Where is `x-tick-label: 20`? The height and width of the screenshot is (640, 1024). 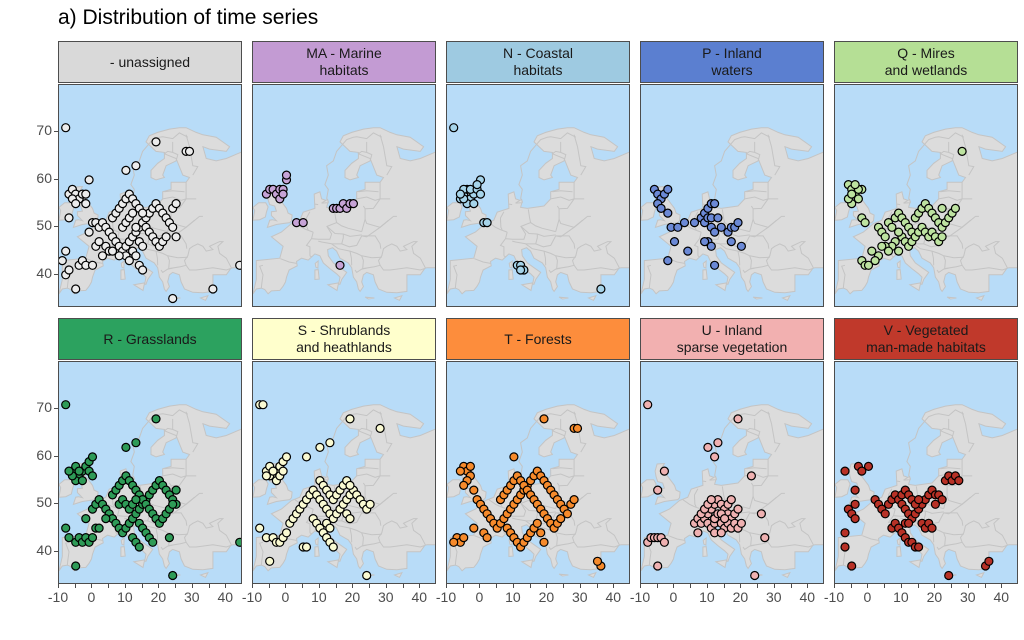
x-tick-label: 20 is located at coordinates (740, 597).